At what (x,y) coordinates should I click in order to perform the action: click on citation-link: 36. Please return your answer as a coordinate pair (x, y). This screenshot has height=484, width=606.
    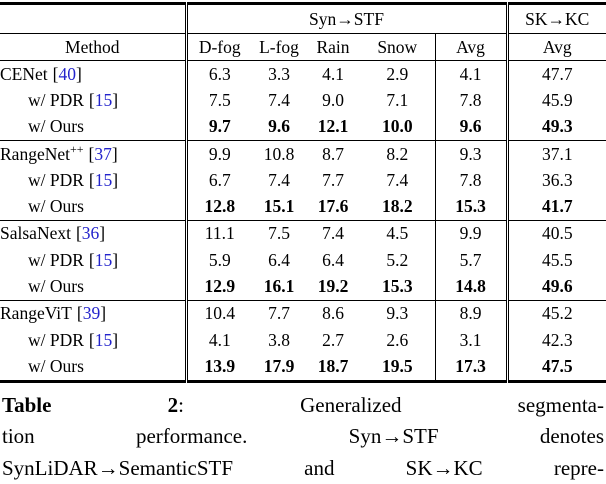
    Looking at the image, I should click on (90, 233).